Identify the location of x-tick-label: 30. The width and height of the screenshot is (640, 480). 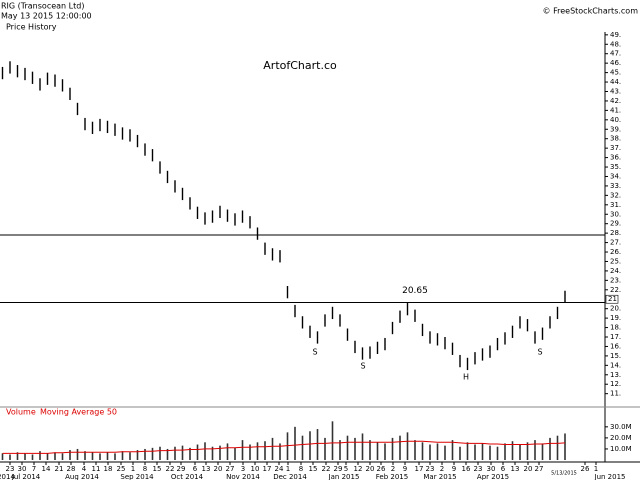
(491, 469).